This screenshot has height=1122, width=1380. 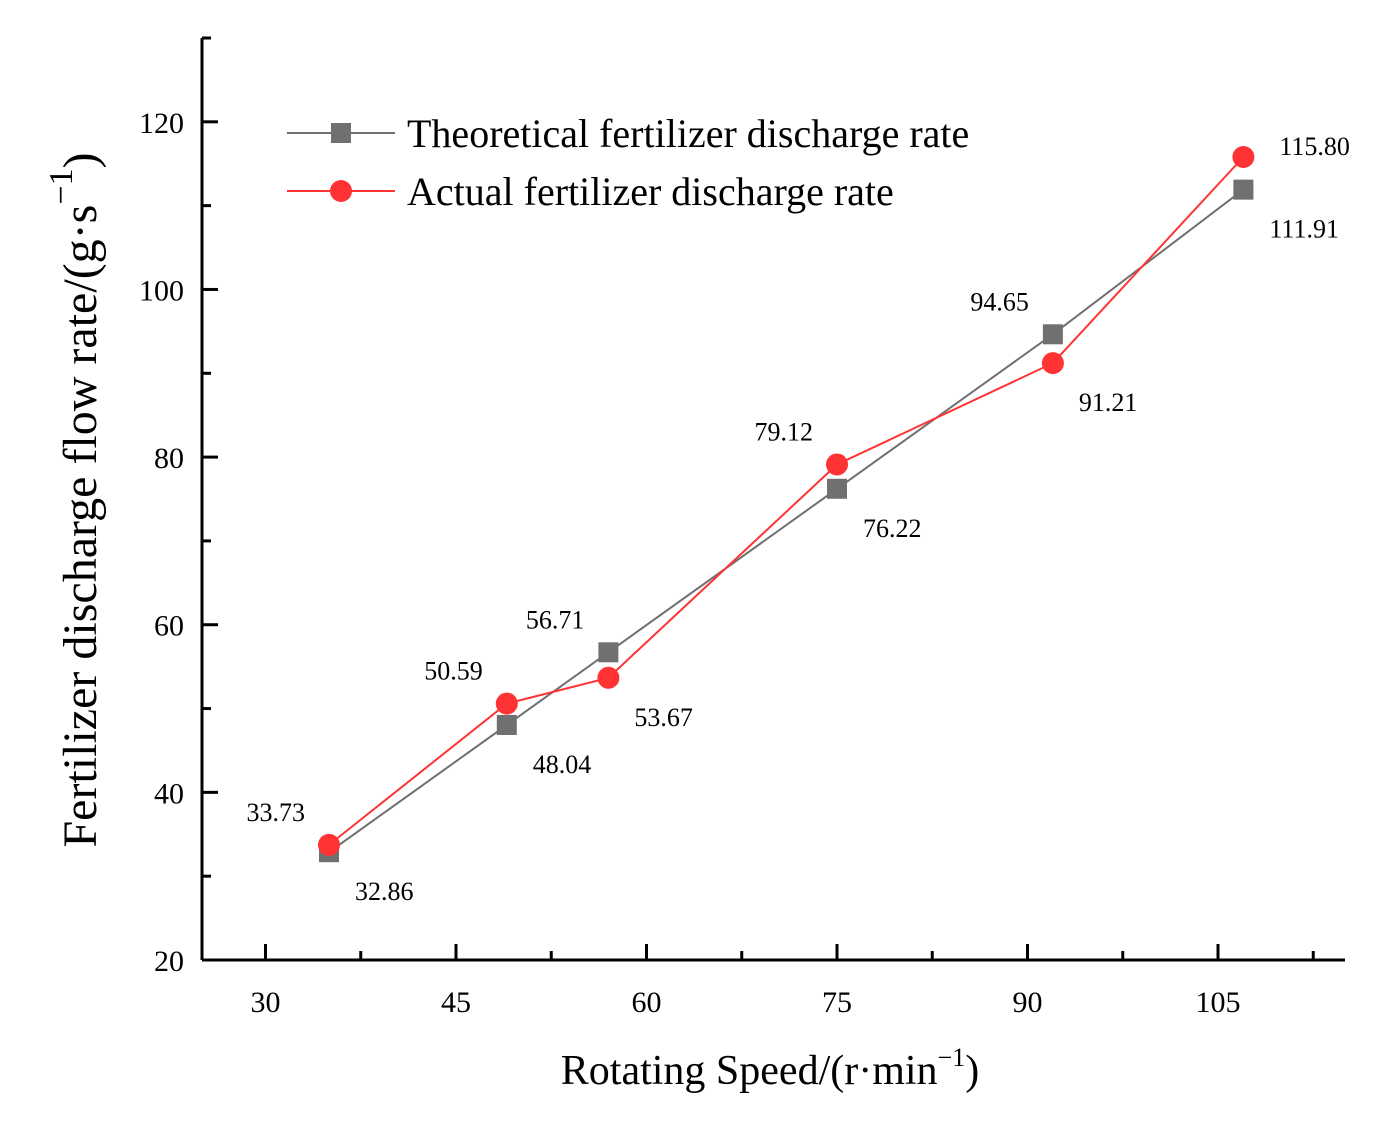 What do you see at coordinates (1314, 146) in the screenshot?
I see `data-label: 115.80` at bounding box center [1314, 146].